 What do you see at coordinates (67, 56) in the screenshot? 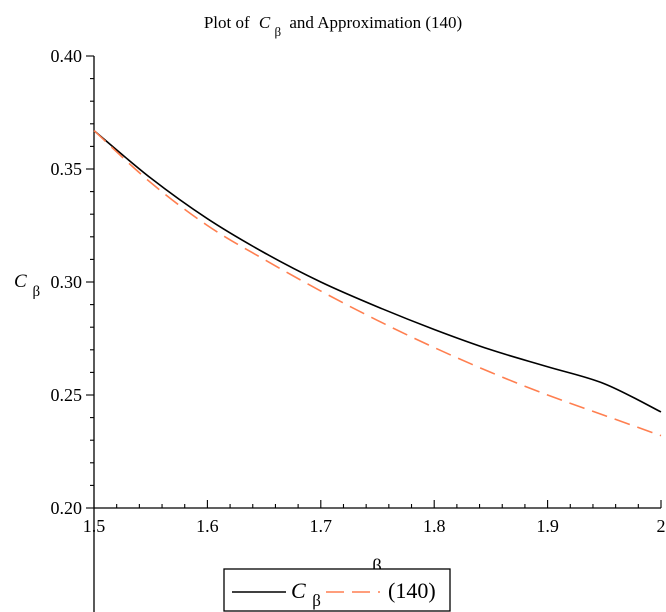
I see `y-tick-label: 0.40` at bounding box center [67, 56].